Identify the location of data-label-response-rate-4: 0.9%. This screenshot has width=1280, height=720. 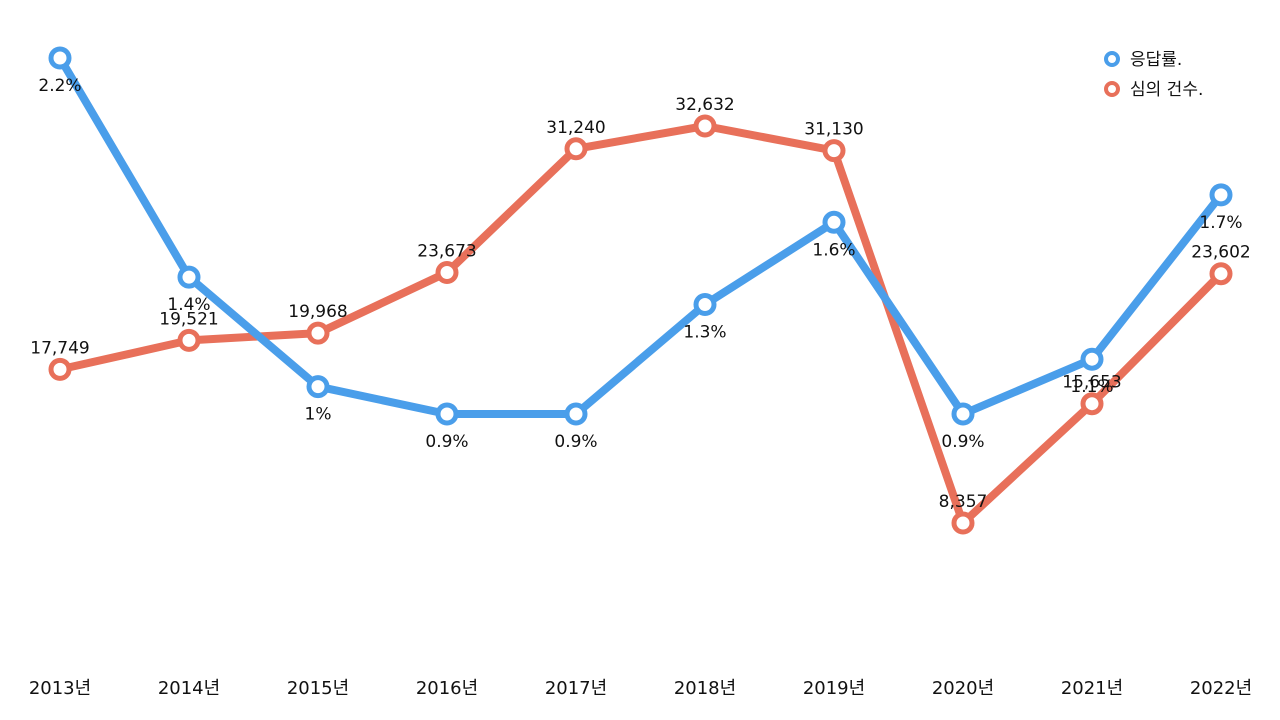
(575, 442).